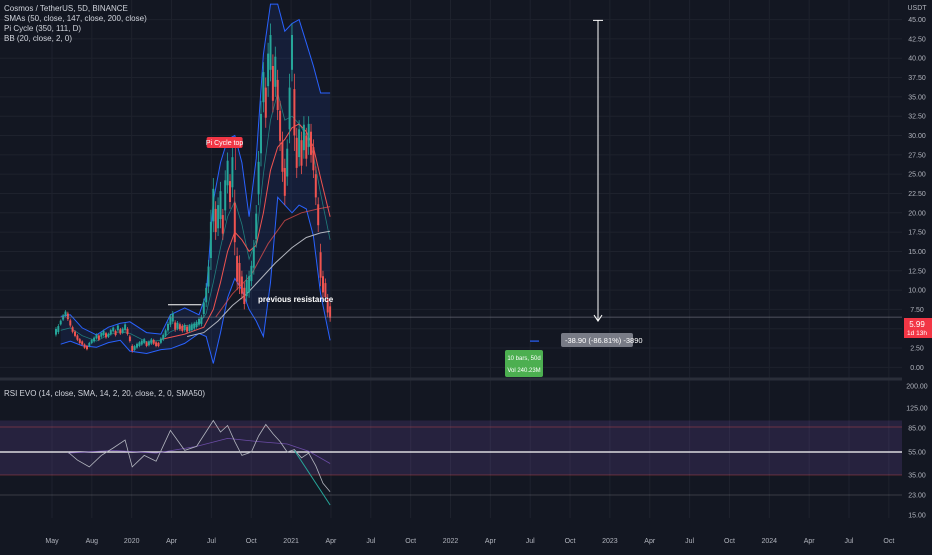  What do you see at coordinates (199, 450) in the screenshot?
I see `rsi-ma-line` at bounding box center [199, 450].